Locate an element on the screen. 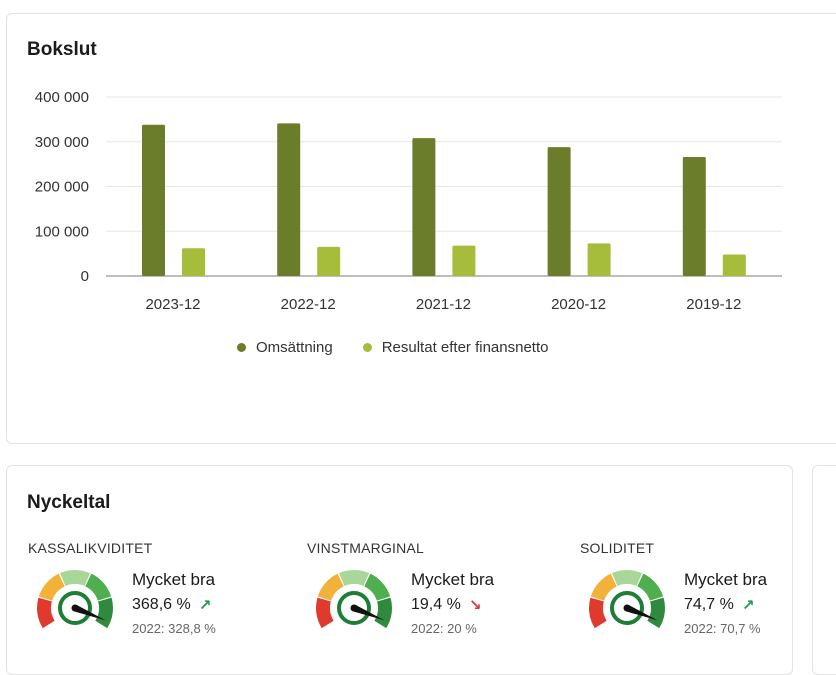  kpi-label: VINSTMARGINAL is located at coordinates (365, 548).